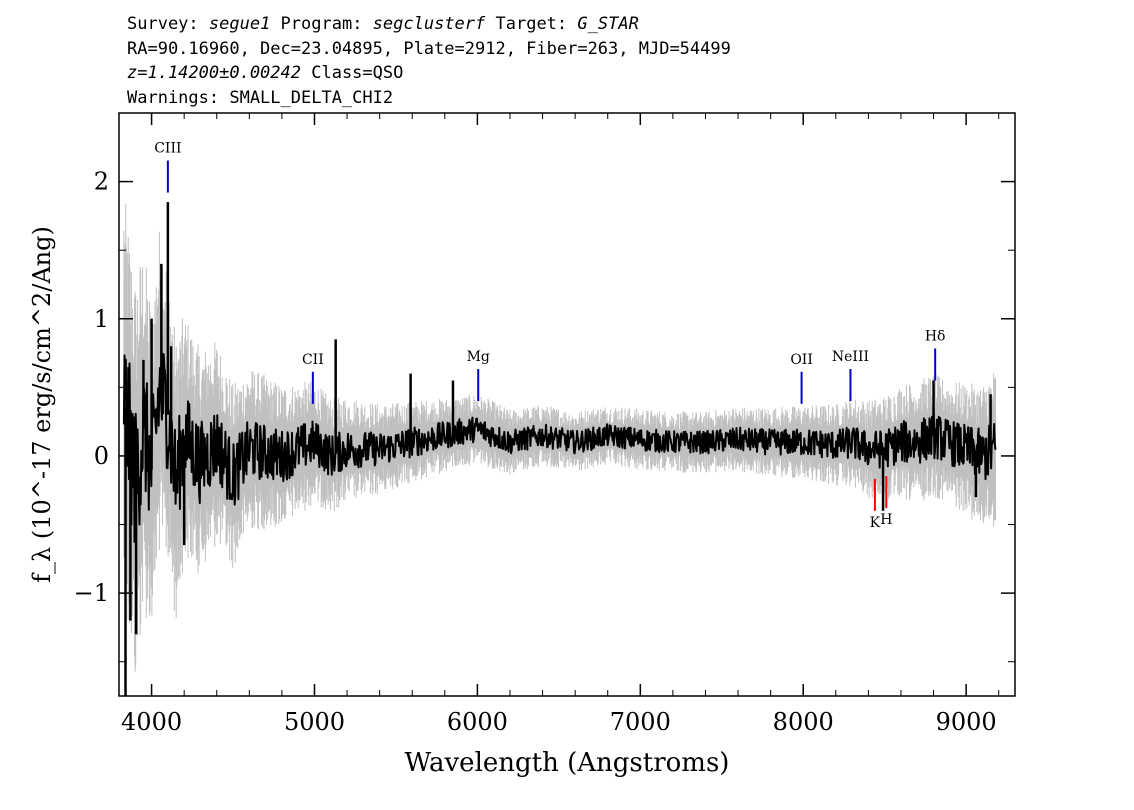 The image size is (1134, 810). I want to click on y-tick-label-0: −1, so click(91, 593).